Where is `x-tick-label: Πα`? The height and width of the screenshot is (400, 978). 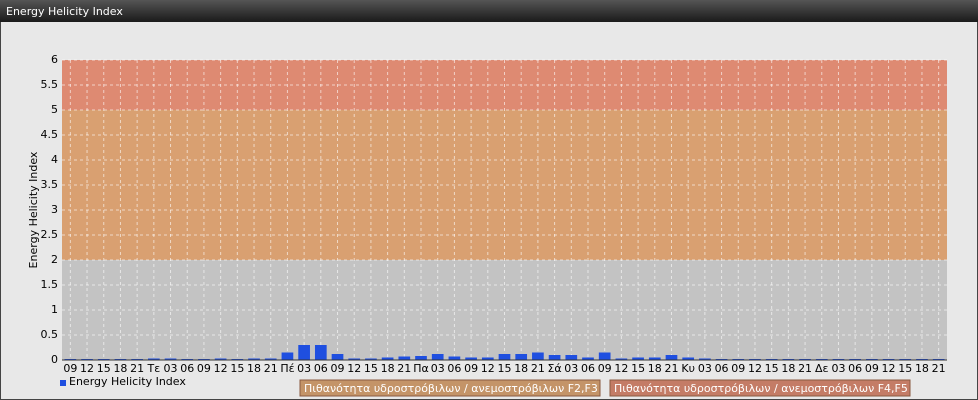
x-tick-label: Πα is located at coordinates (421, 368).